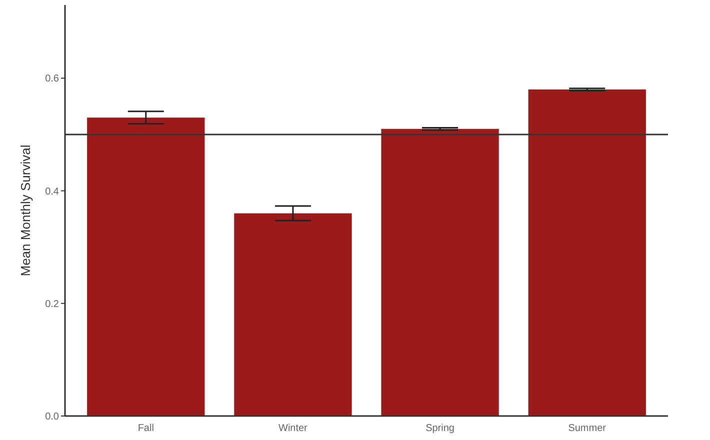 The height and width of the screenshot is (440, 710). Describe the element at coordinates (52, 79) in the screenshot. I see `y-tick-label: 0.6` at that location.